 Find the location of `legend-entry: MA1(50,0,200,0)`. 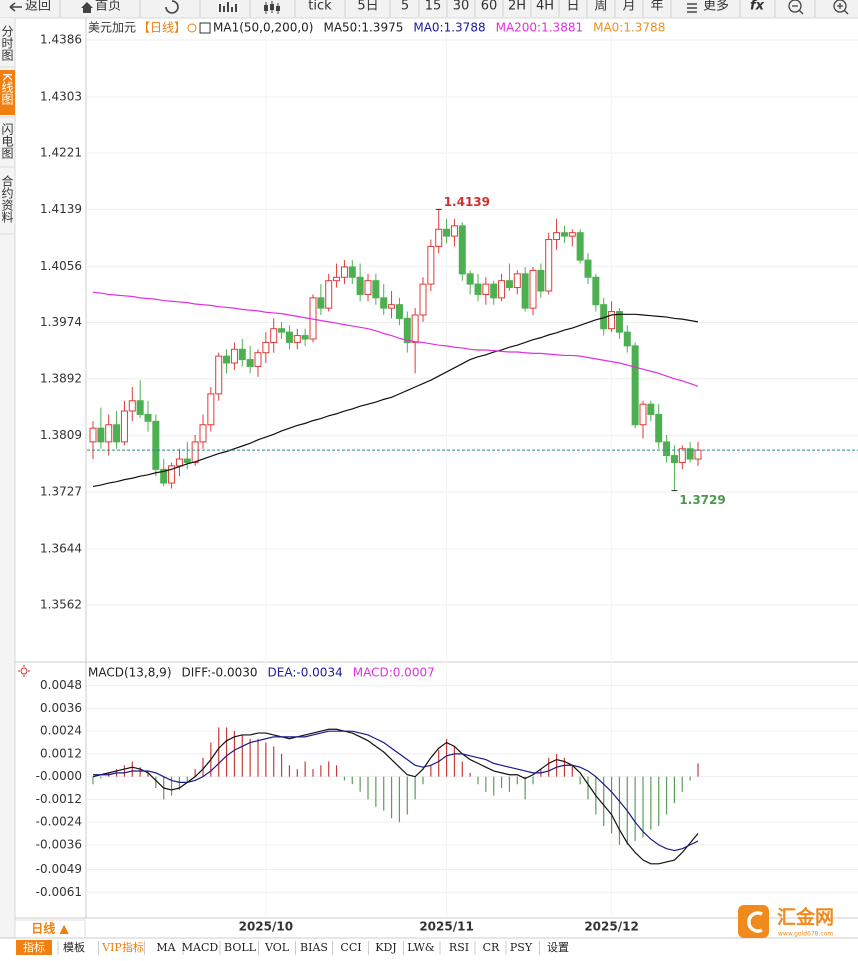

legend-entry: MA1(50,0,200,0) is located at coordinates (263, 28).